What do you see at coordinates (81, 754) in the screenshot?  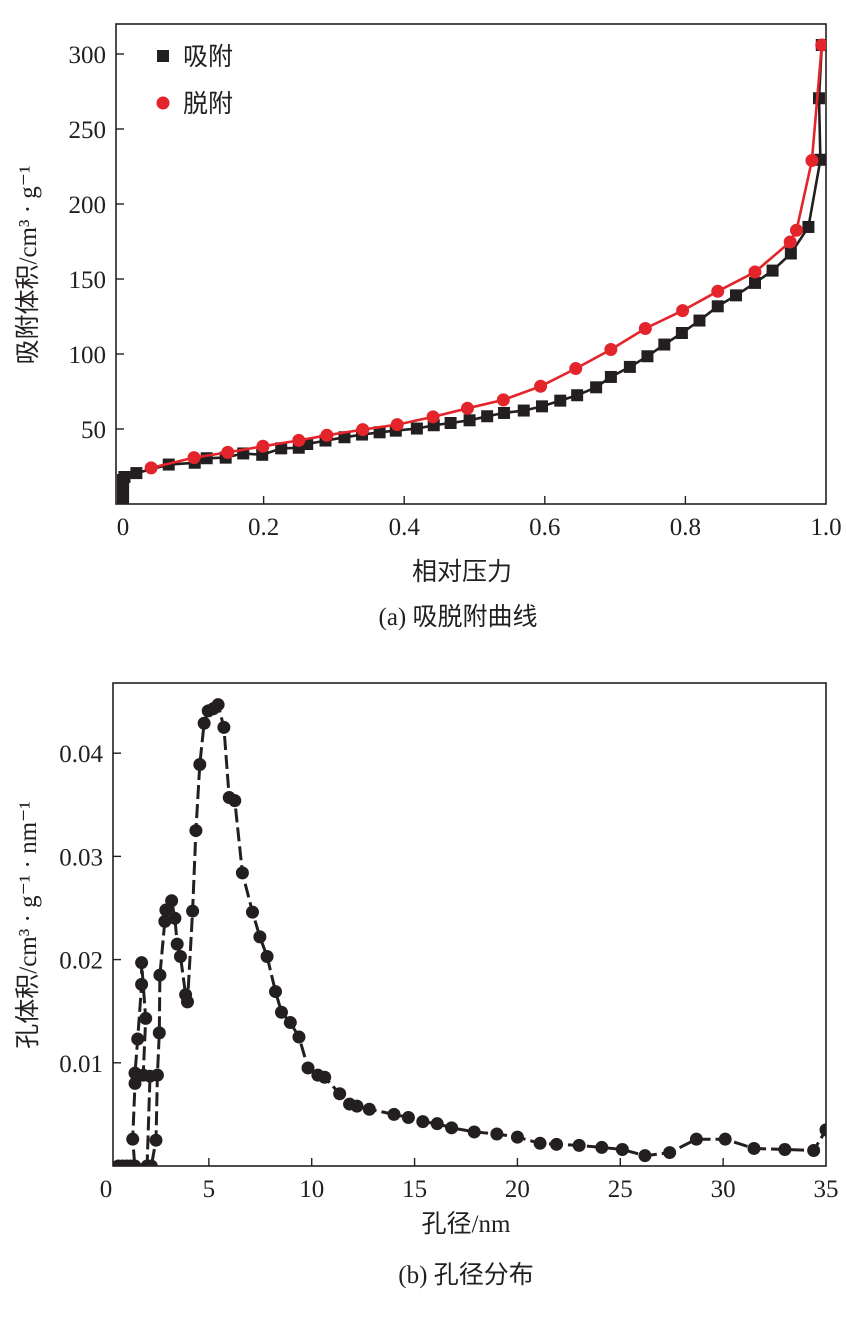 I see `chart-1-y-tick-label: 0.04` at bounding box center [81, 754].